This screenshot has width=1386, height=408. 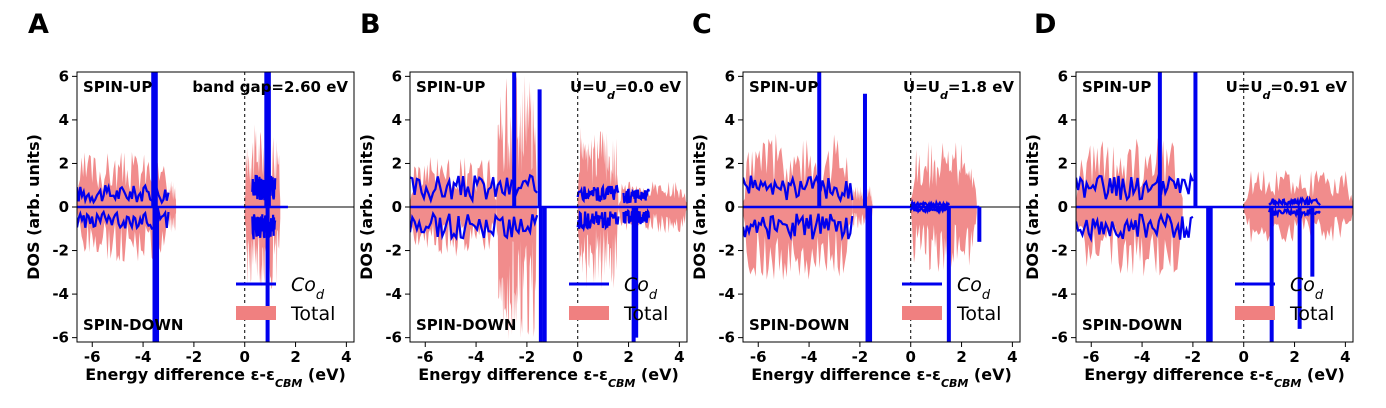 What do you see at coordinates (648, 87) in the screenshot?
I see `annotation-tail: =0.0 eV` at bounding box center [648, 87].